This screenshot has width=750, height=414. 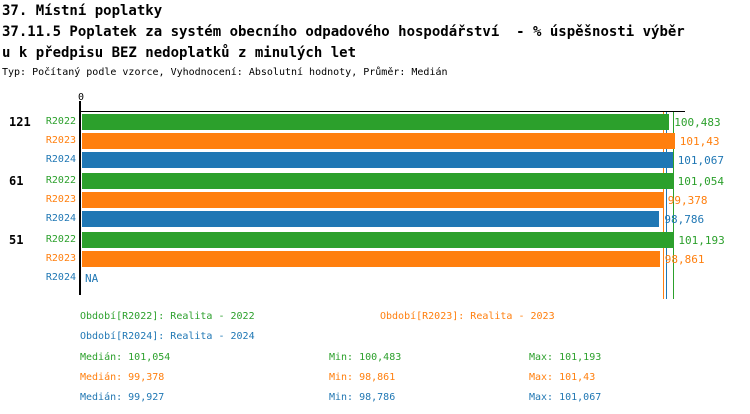 What do you see at coordinates (167, 316) in the screenshot?
I see `legend-item-r2022: Období[R2022]: Realita - 2022` at bounding box center [167, 316].